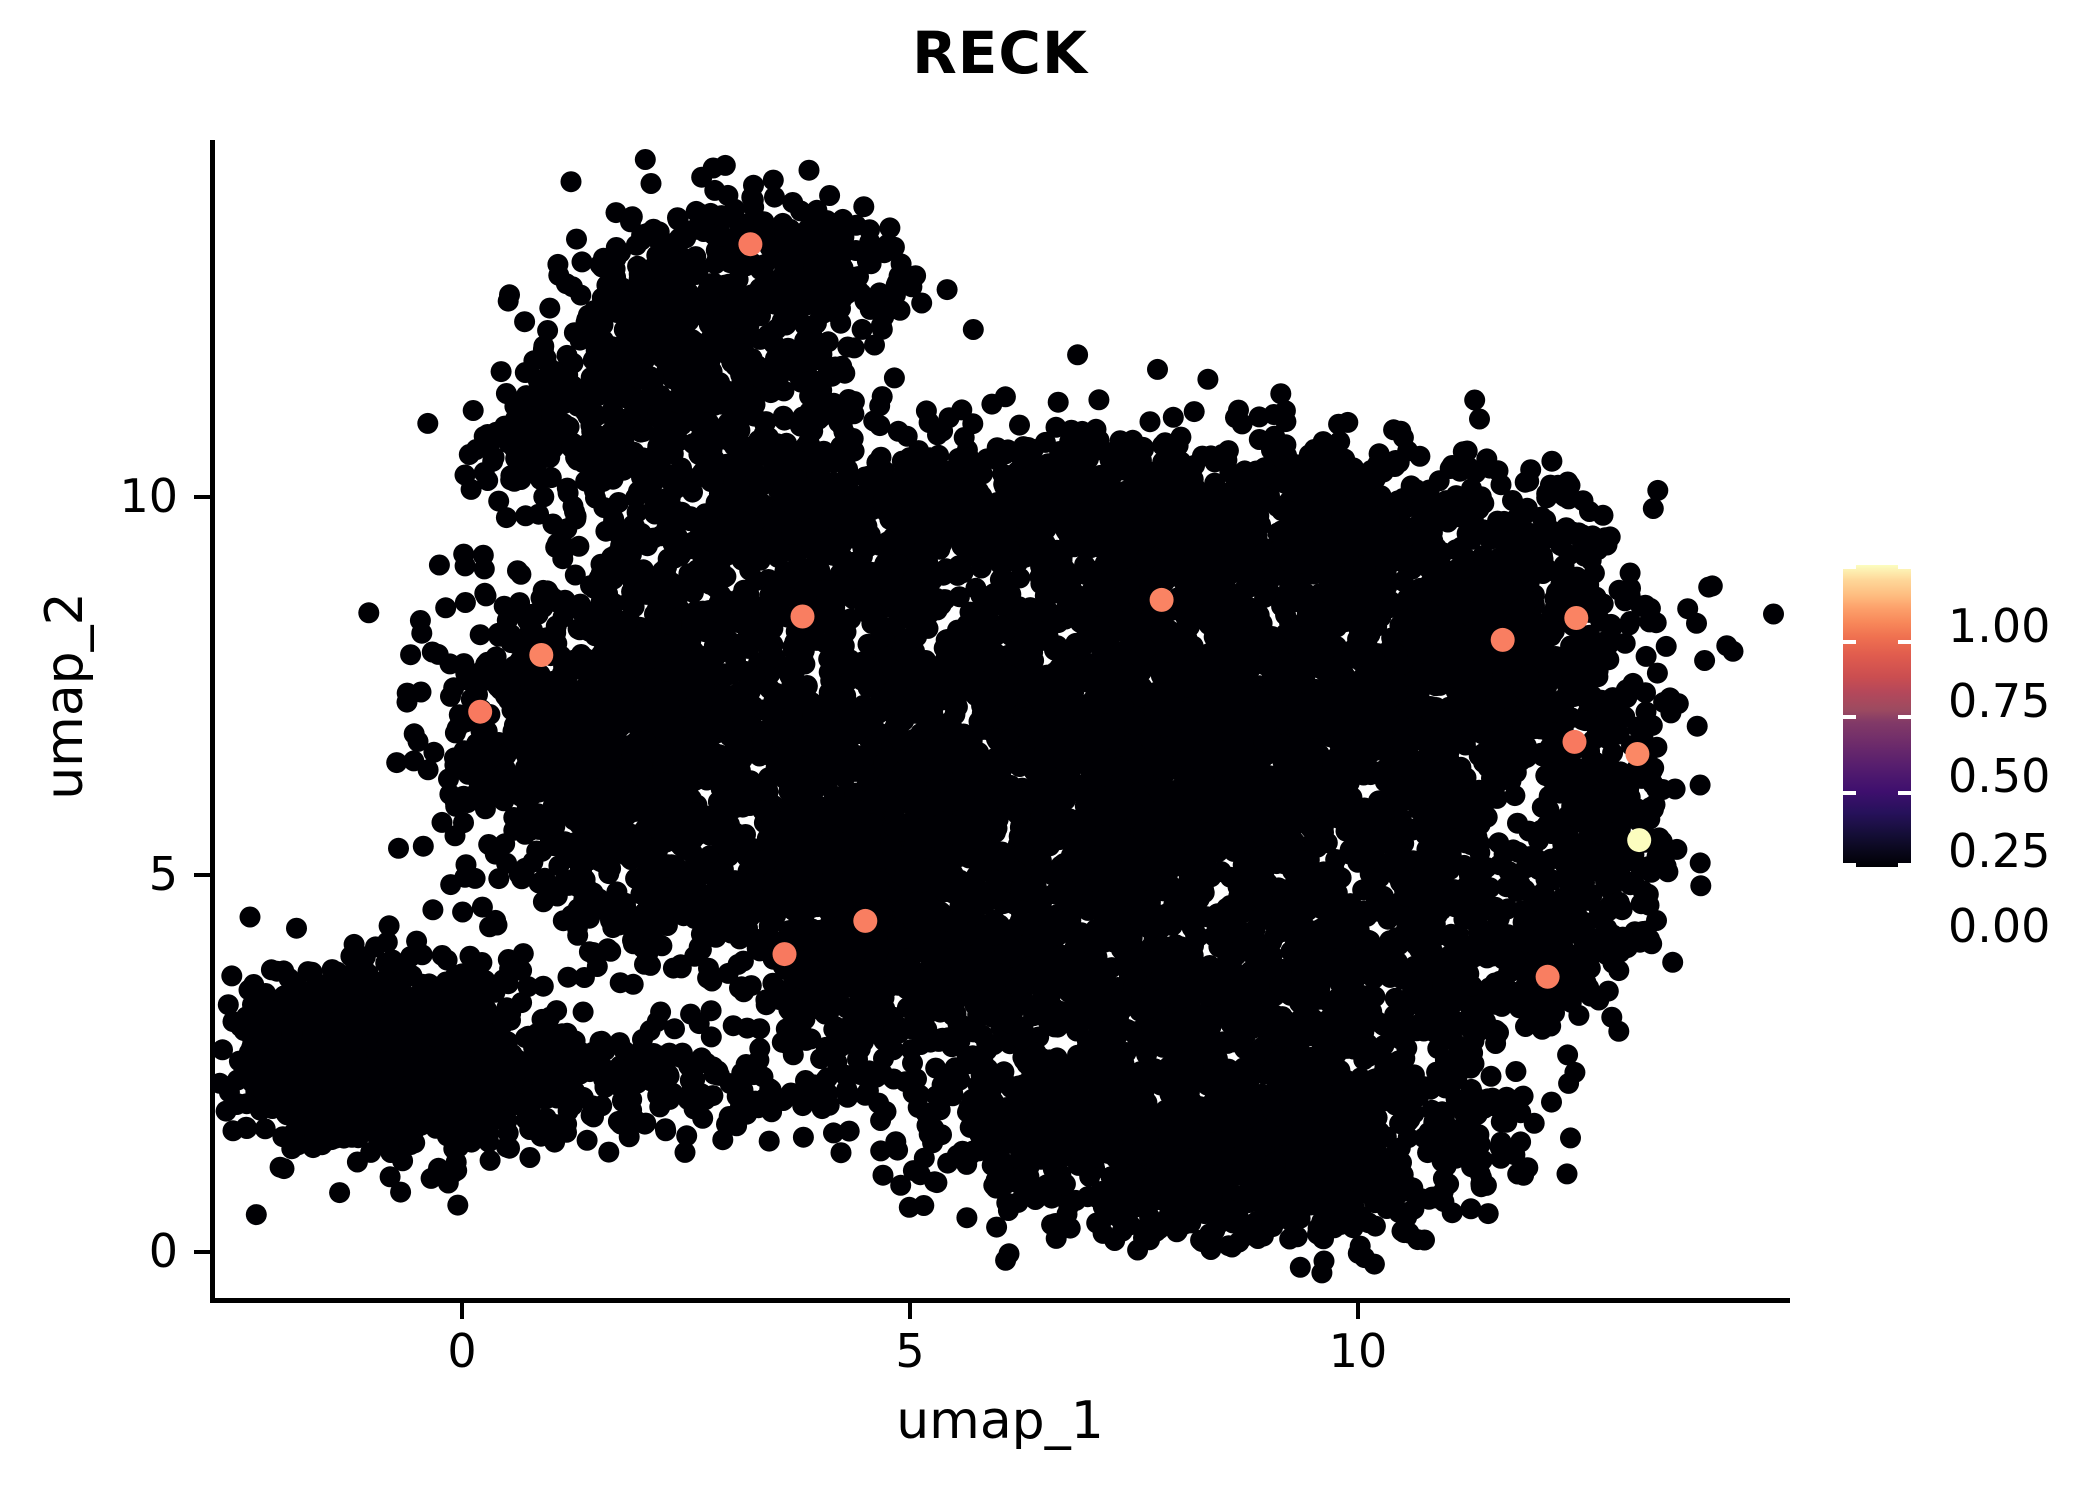 This screenshot has width=2100, height=1500. I want to click on colorbar-tick-1b, so click(1904, 567).